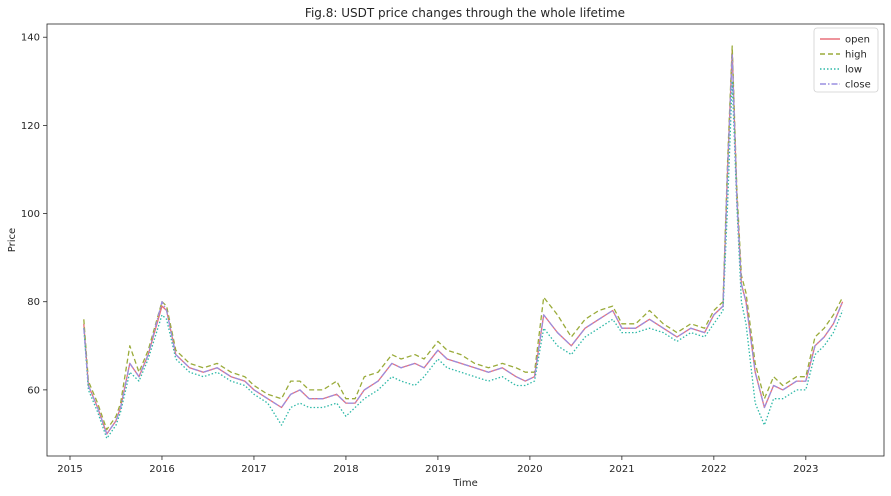 The width and height of the screenshot is (891, 496). What do you see at coordinates (161, 469) in the screenshot?
I see `x-tick-label: 2016` at bounding box center [161, 469].